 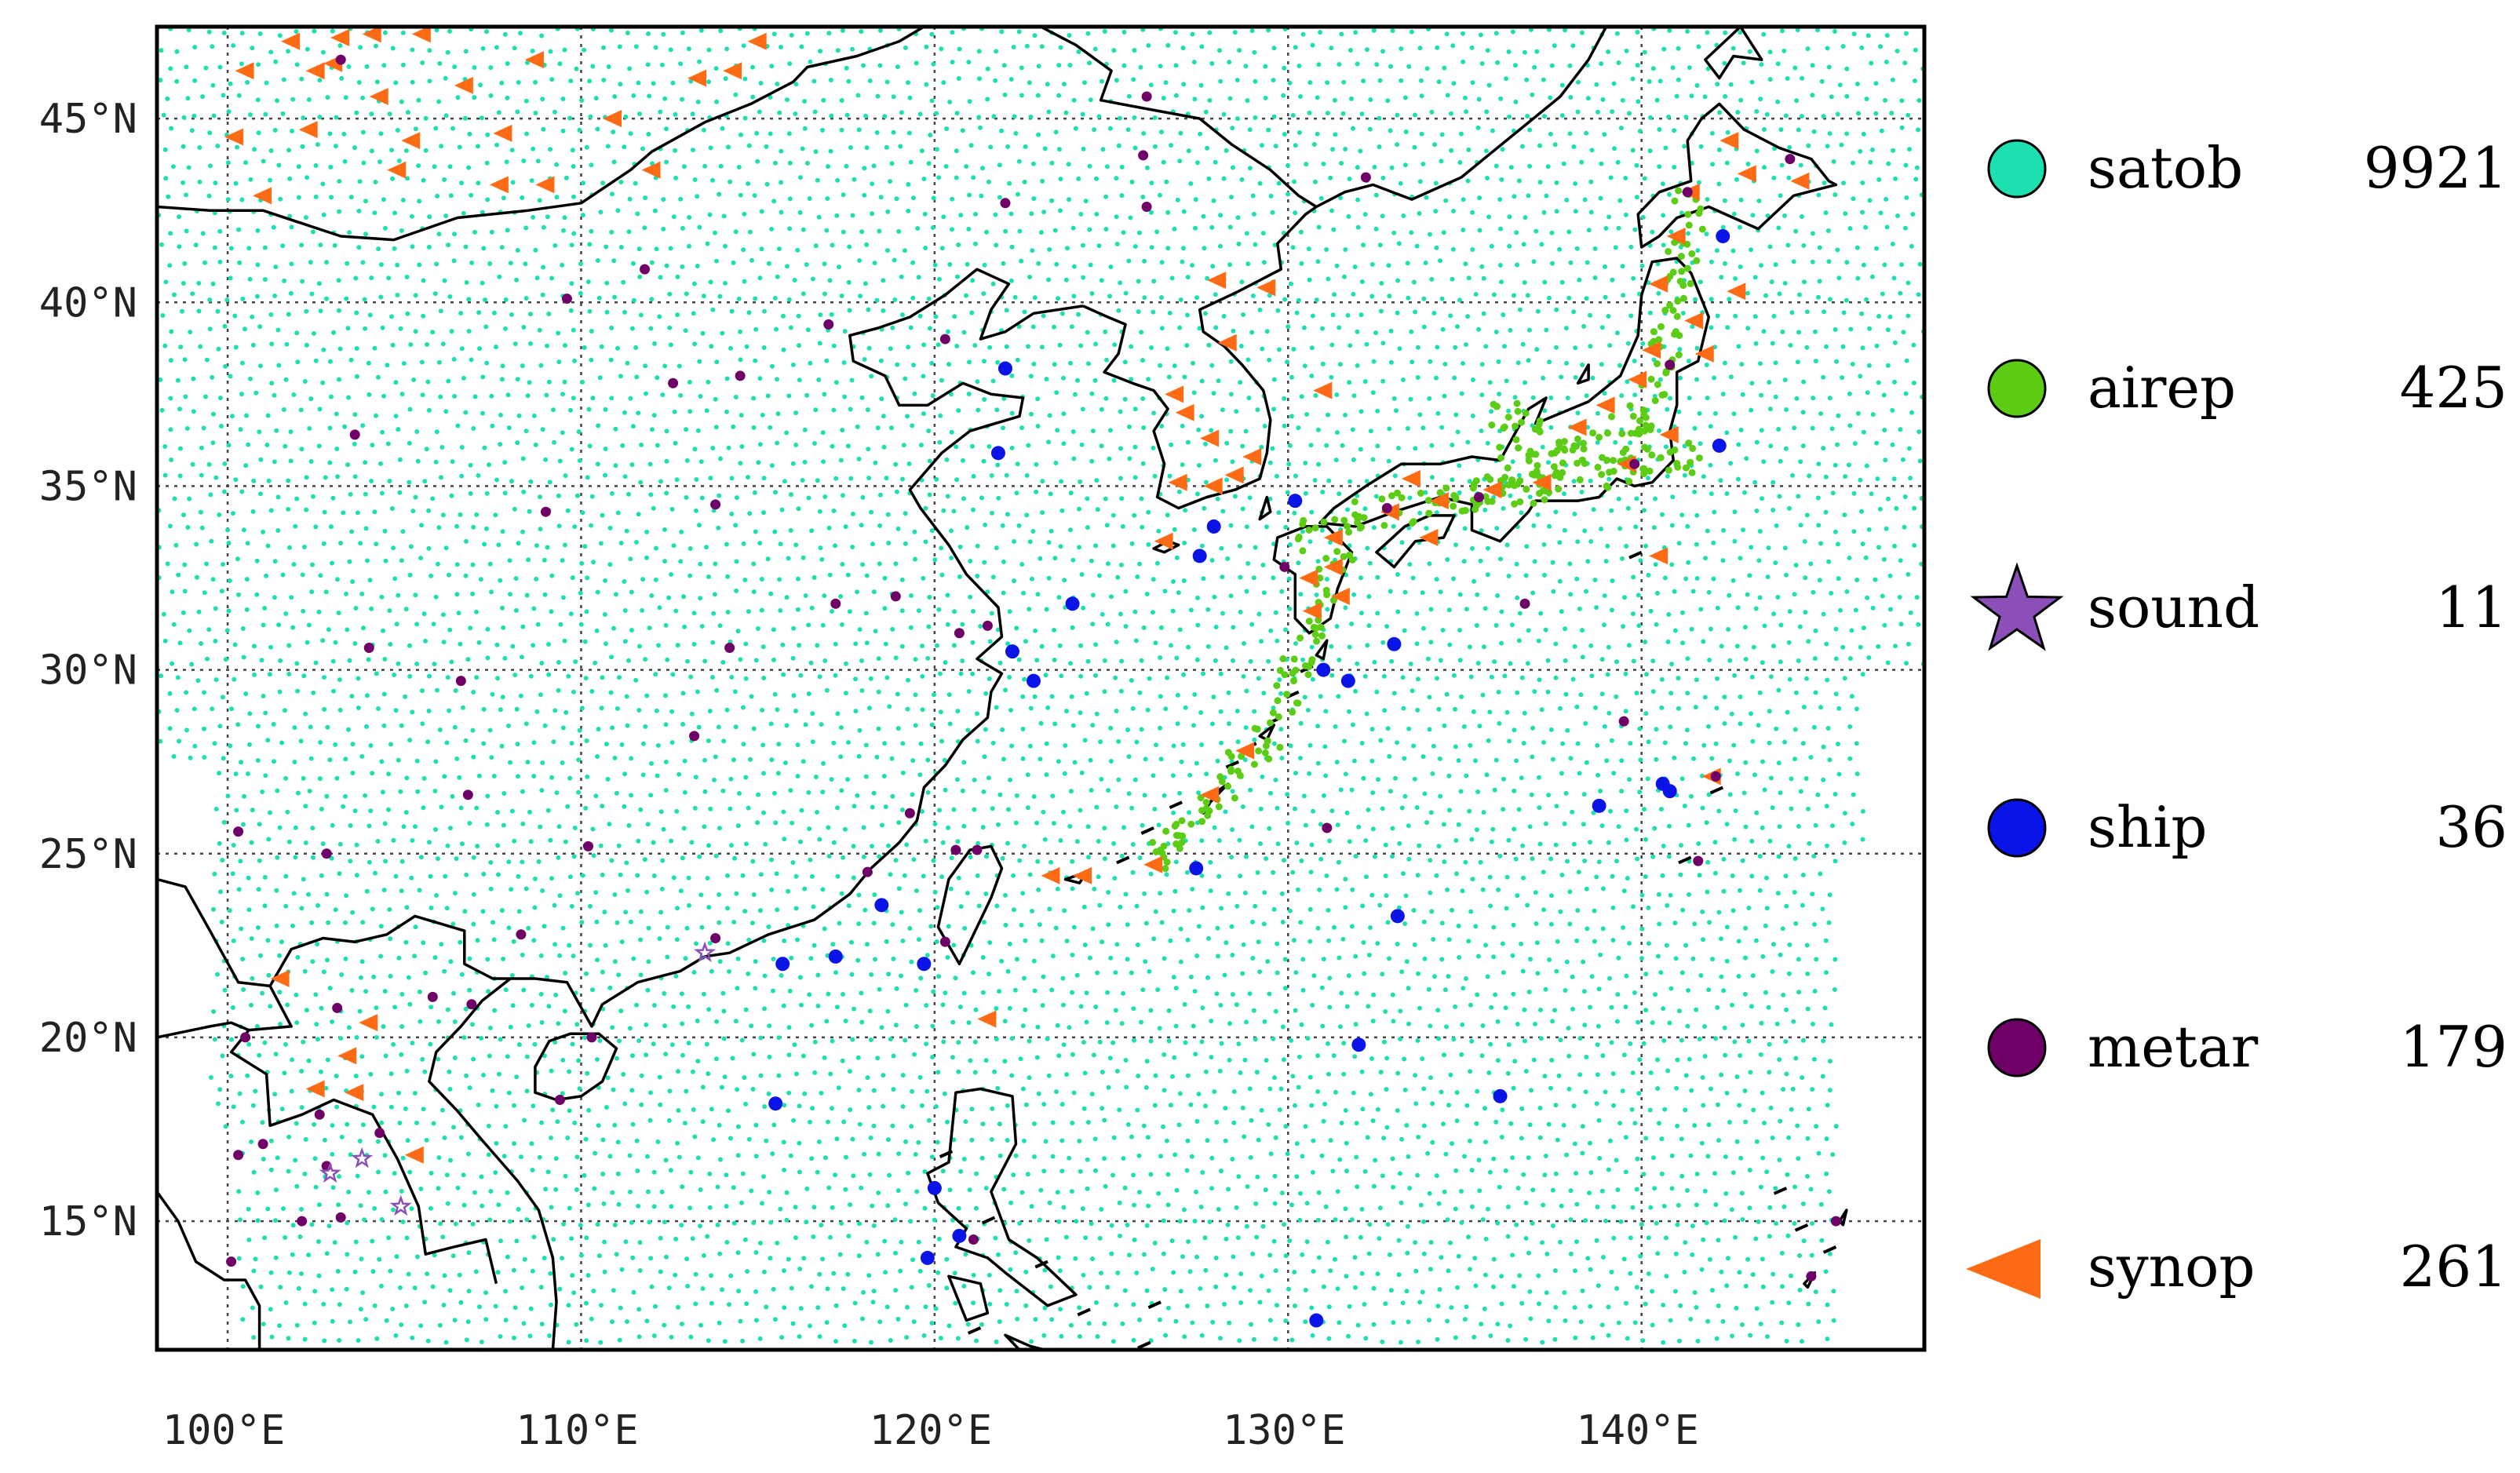 I want to click on legend-item-sound: sound 11, so click(x=2238, y=606).